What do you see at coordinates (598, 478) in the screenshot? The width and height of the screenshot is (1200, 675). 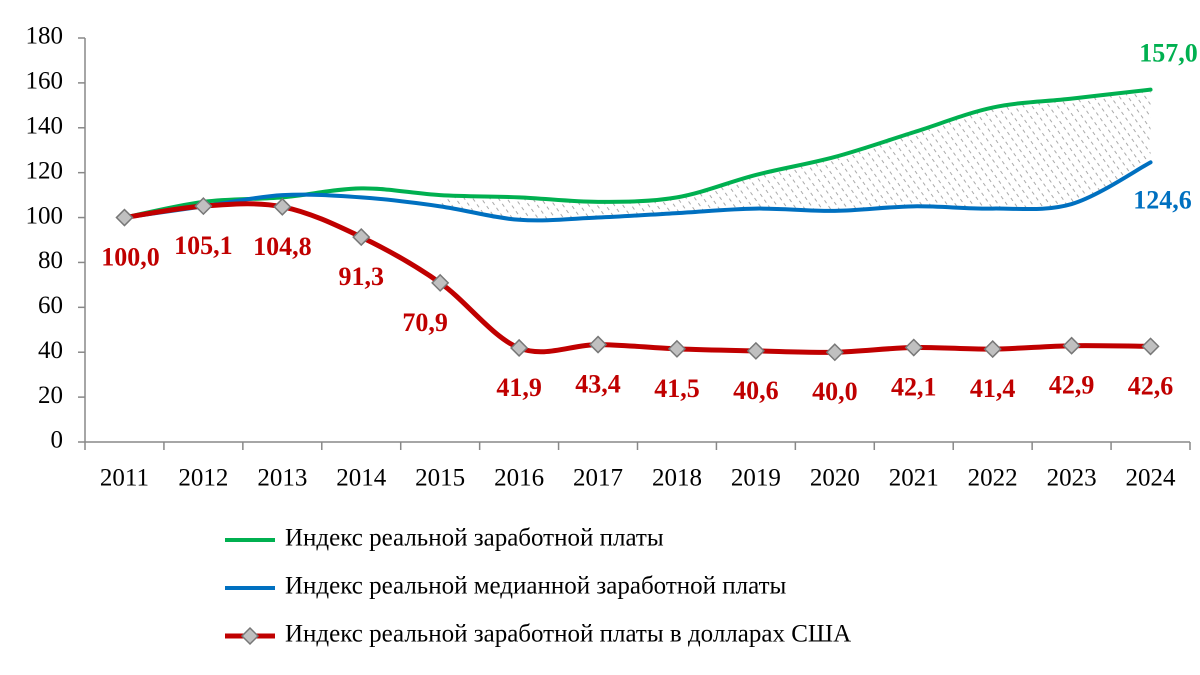 I see `x-tick-label: 2017` at bounding box center [598, 478].